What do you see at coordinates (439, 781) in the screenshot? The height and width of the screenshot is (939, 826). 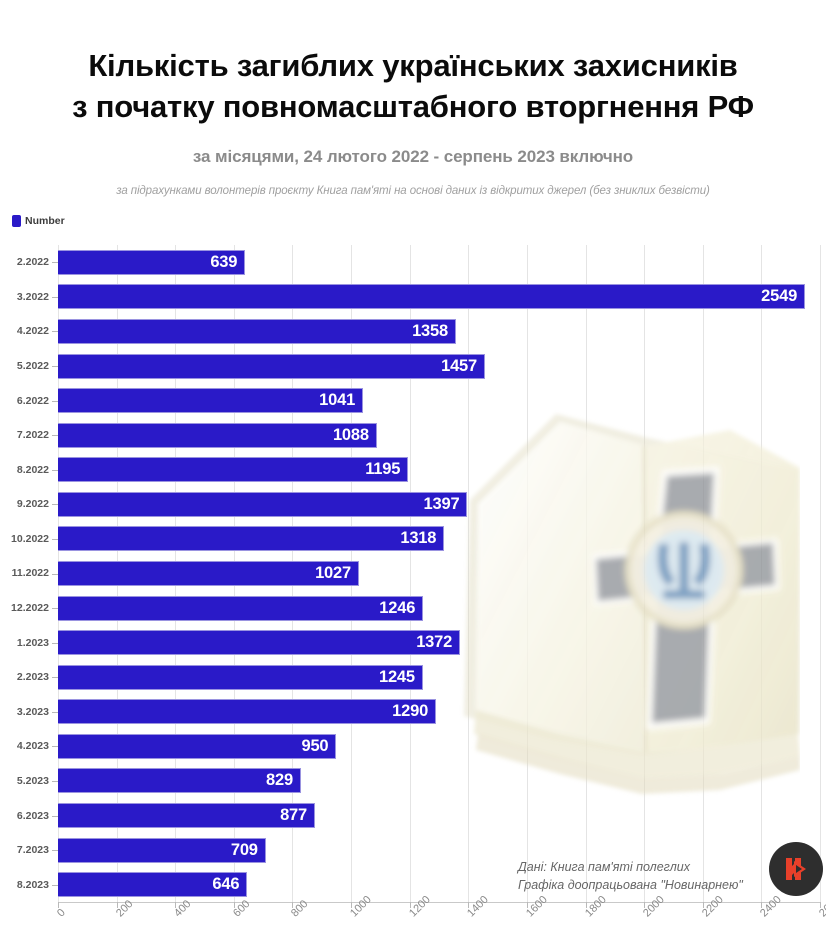 I see `bar-row: 829` at bounding box center [439, 781].